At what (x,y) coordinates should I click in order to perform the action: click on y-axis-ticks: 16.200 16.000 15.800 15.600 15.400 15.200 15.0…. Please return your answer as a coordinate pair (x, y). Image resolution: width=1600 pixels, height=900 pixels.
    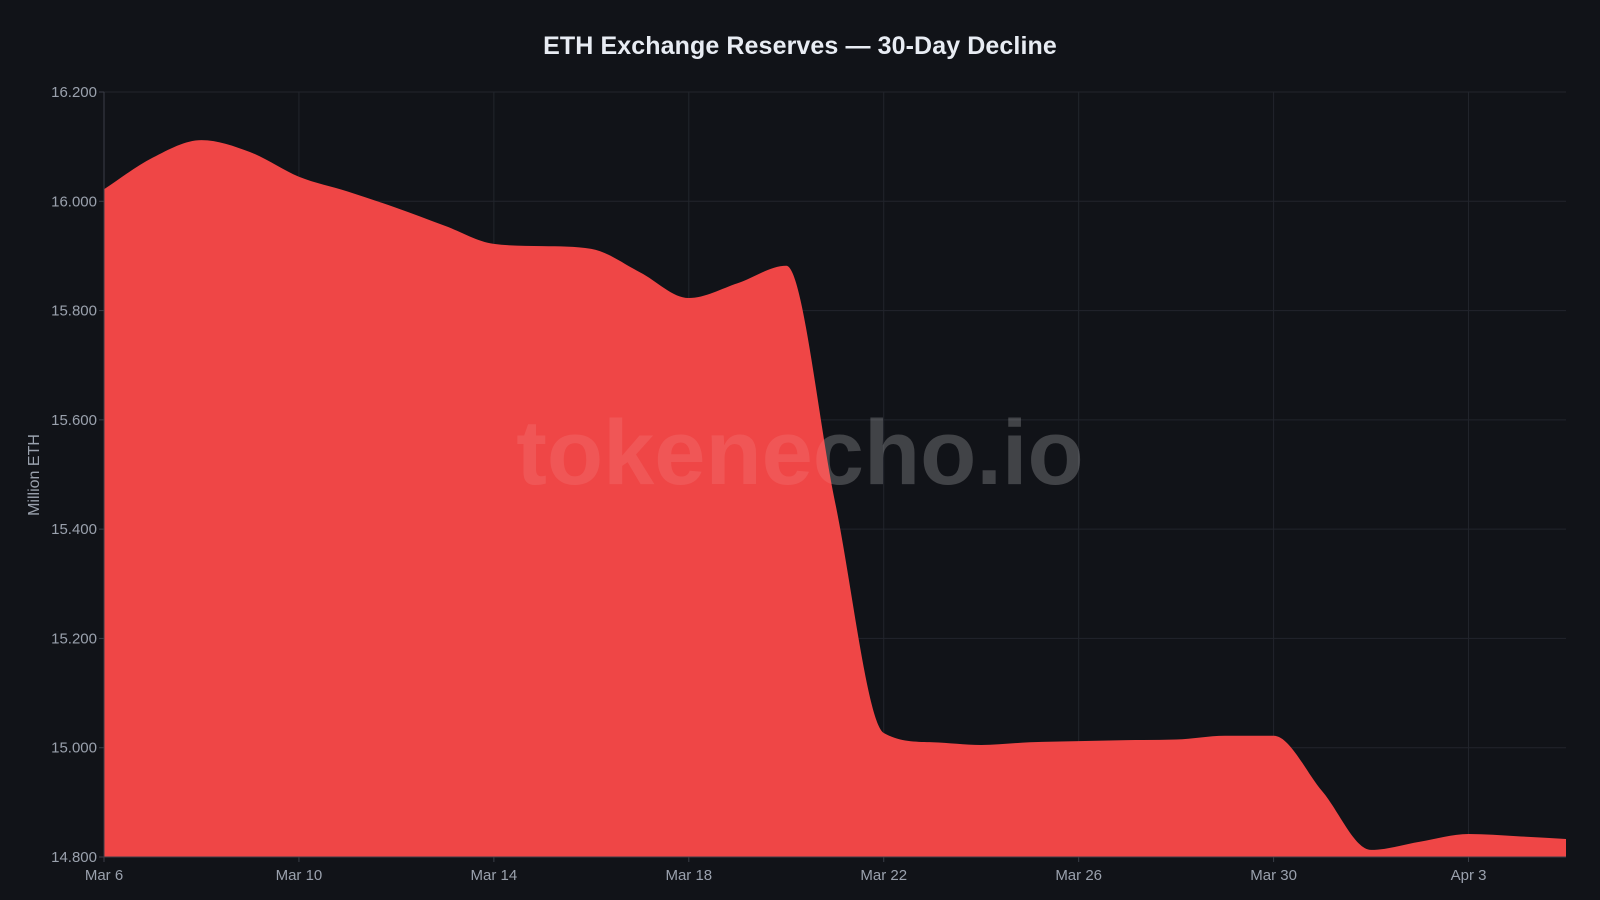
    Looking at the image, I should click on (77, 475).